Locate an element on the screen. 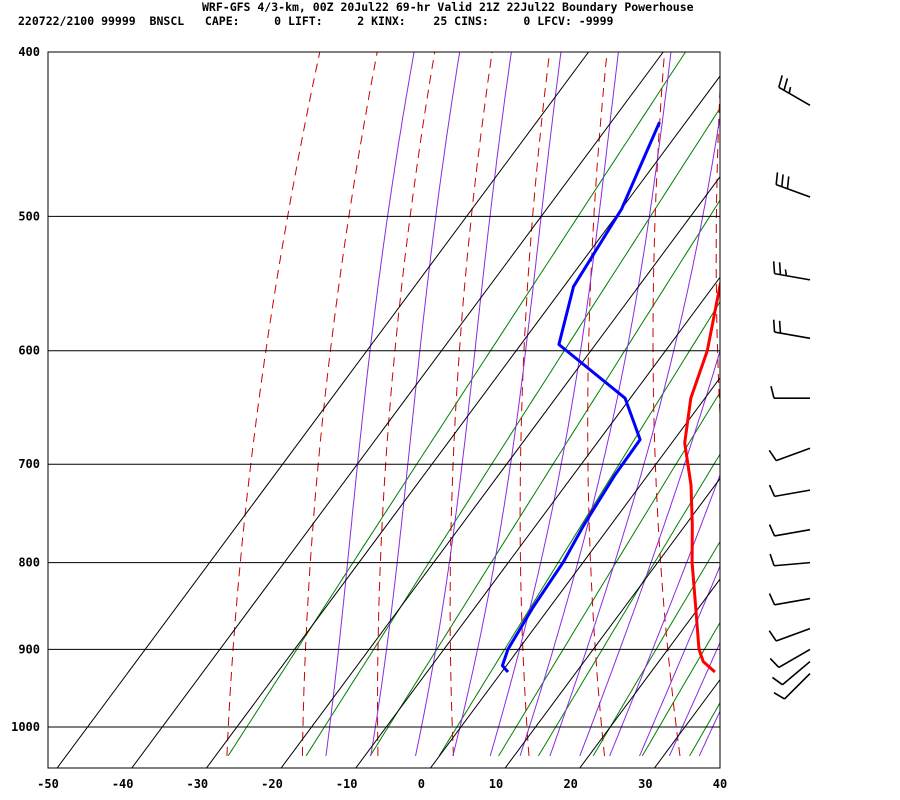 The width and height of the screenshot is (900, 800). pressure-tick-label: 900 is located at coordinates (29, 649).